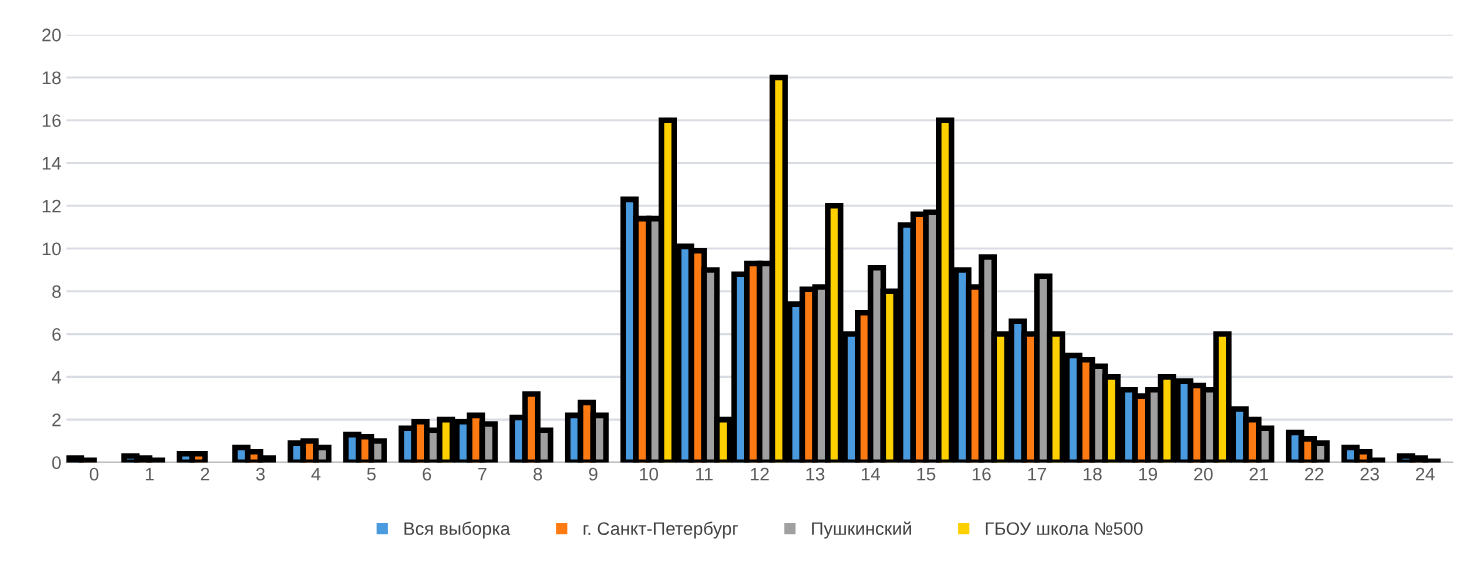 This screenshot has width=1475, height=578. What do you see at coordinates (51, 249) in the screenshot?
I see `y-tick-label: 10` at bounding box center [51, 249].